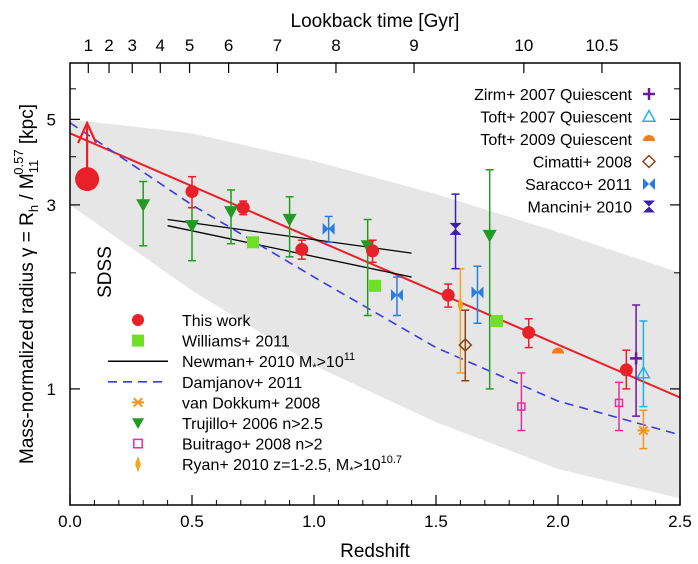  I want to click on sdss-label: SDSS, so click(105, 272).